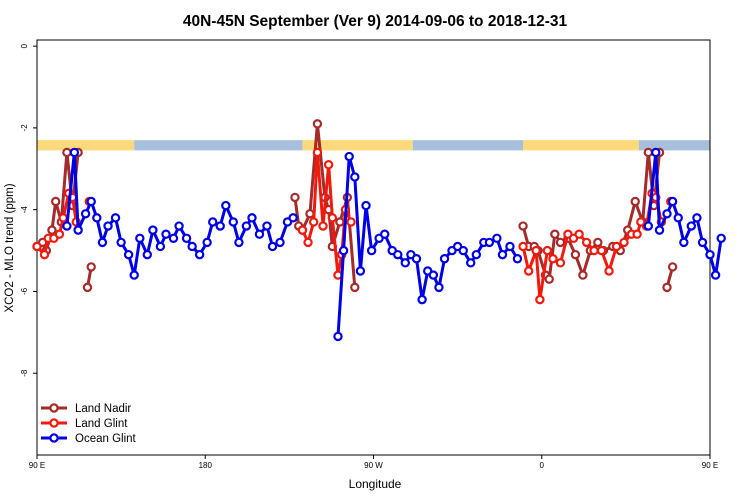 Image resolution: width=750 pixels, height=500 pixels. I want to click on x-axis-label: Longitude, so click(375, 484).